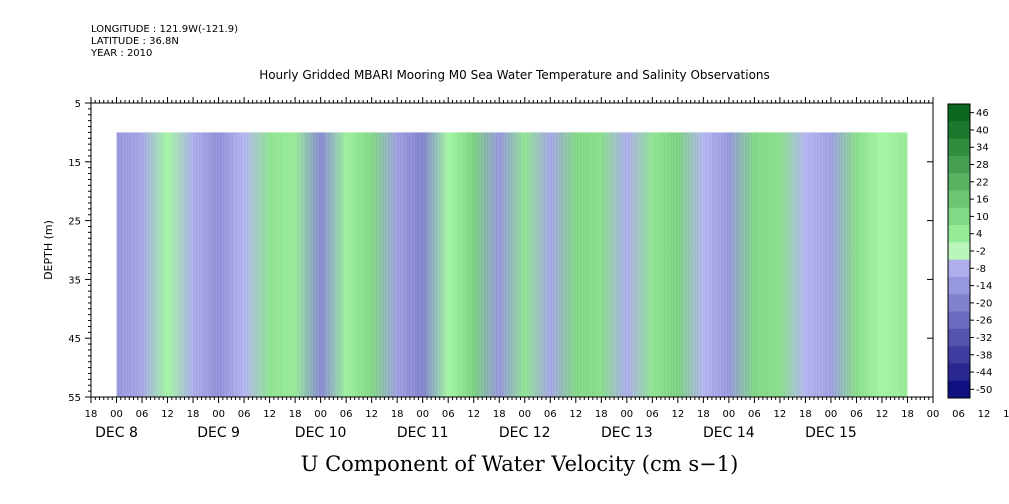 The height and width of the screenshot is (504, 1009). What do you see at coordinates (48, 250) in the screenshot?
I see `y-axis-label: DEPTH (m)` at bounding box center [48, 250].